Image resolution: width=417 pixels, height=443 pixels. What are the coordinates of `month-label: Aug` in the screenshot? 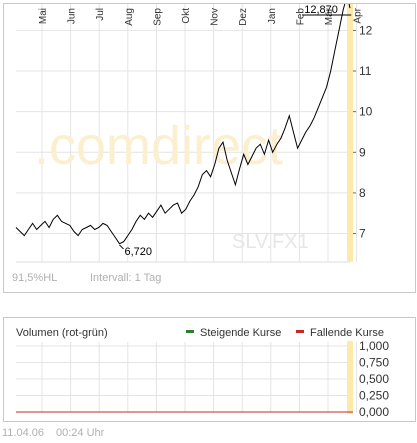 It's located at (129, 17).